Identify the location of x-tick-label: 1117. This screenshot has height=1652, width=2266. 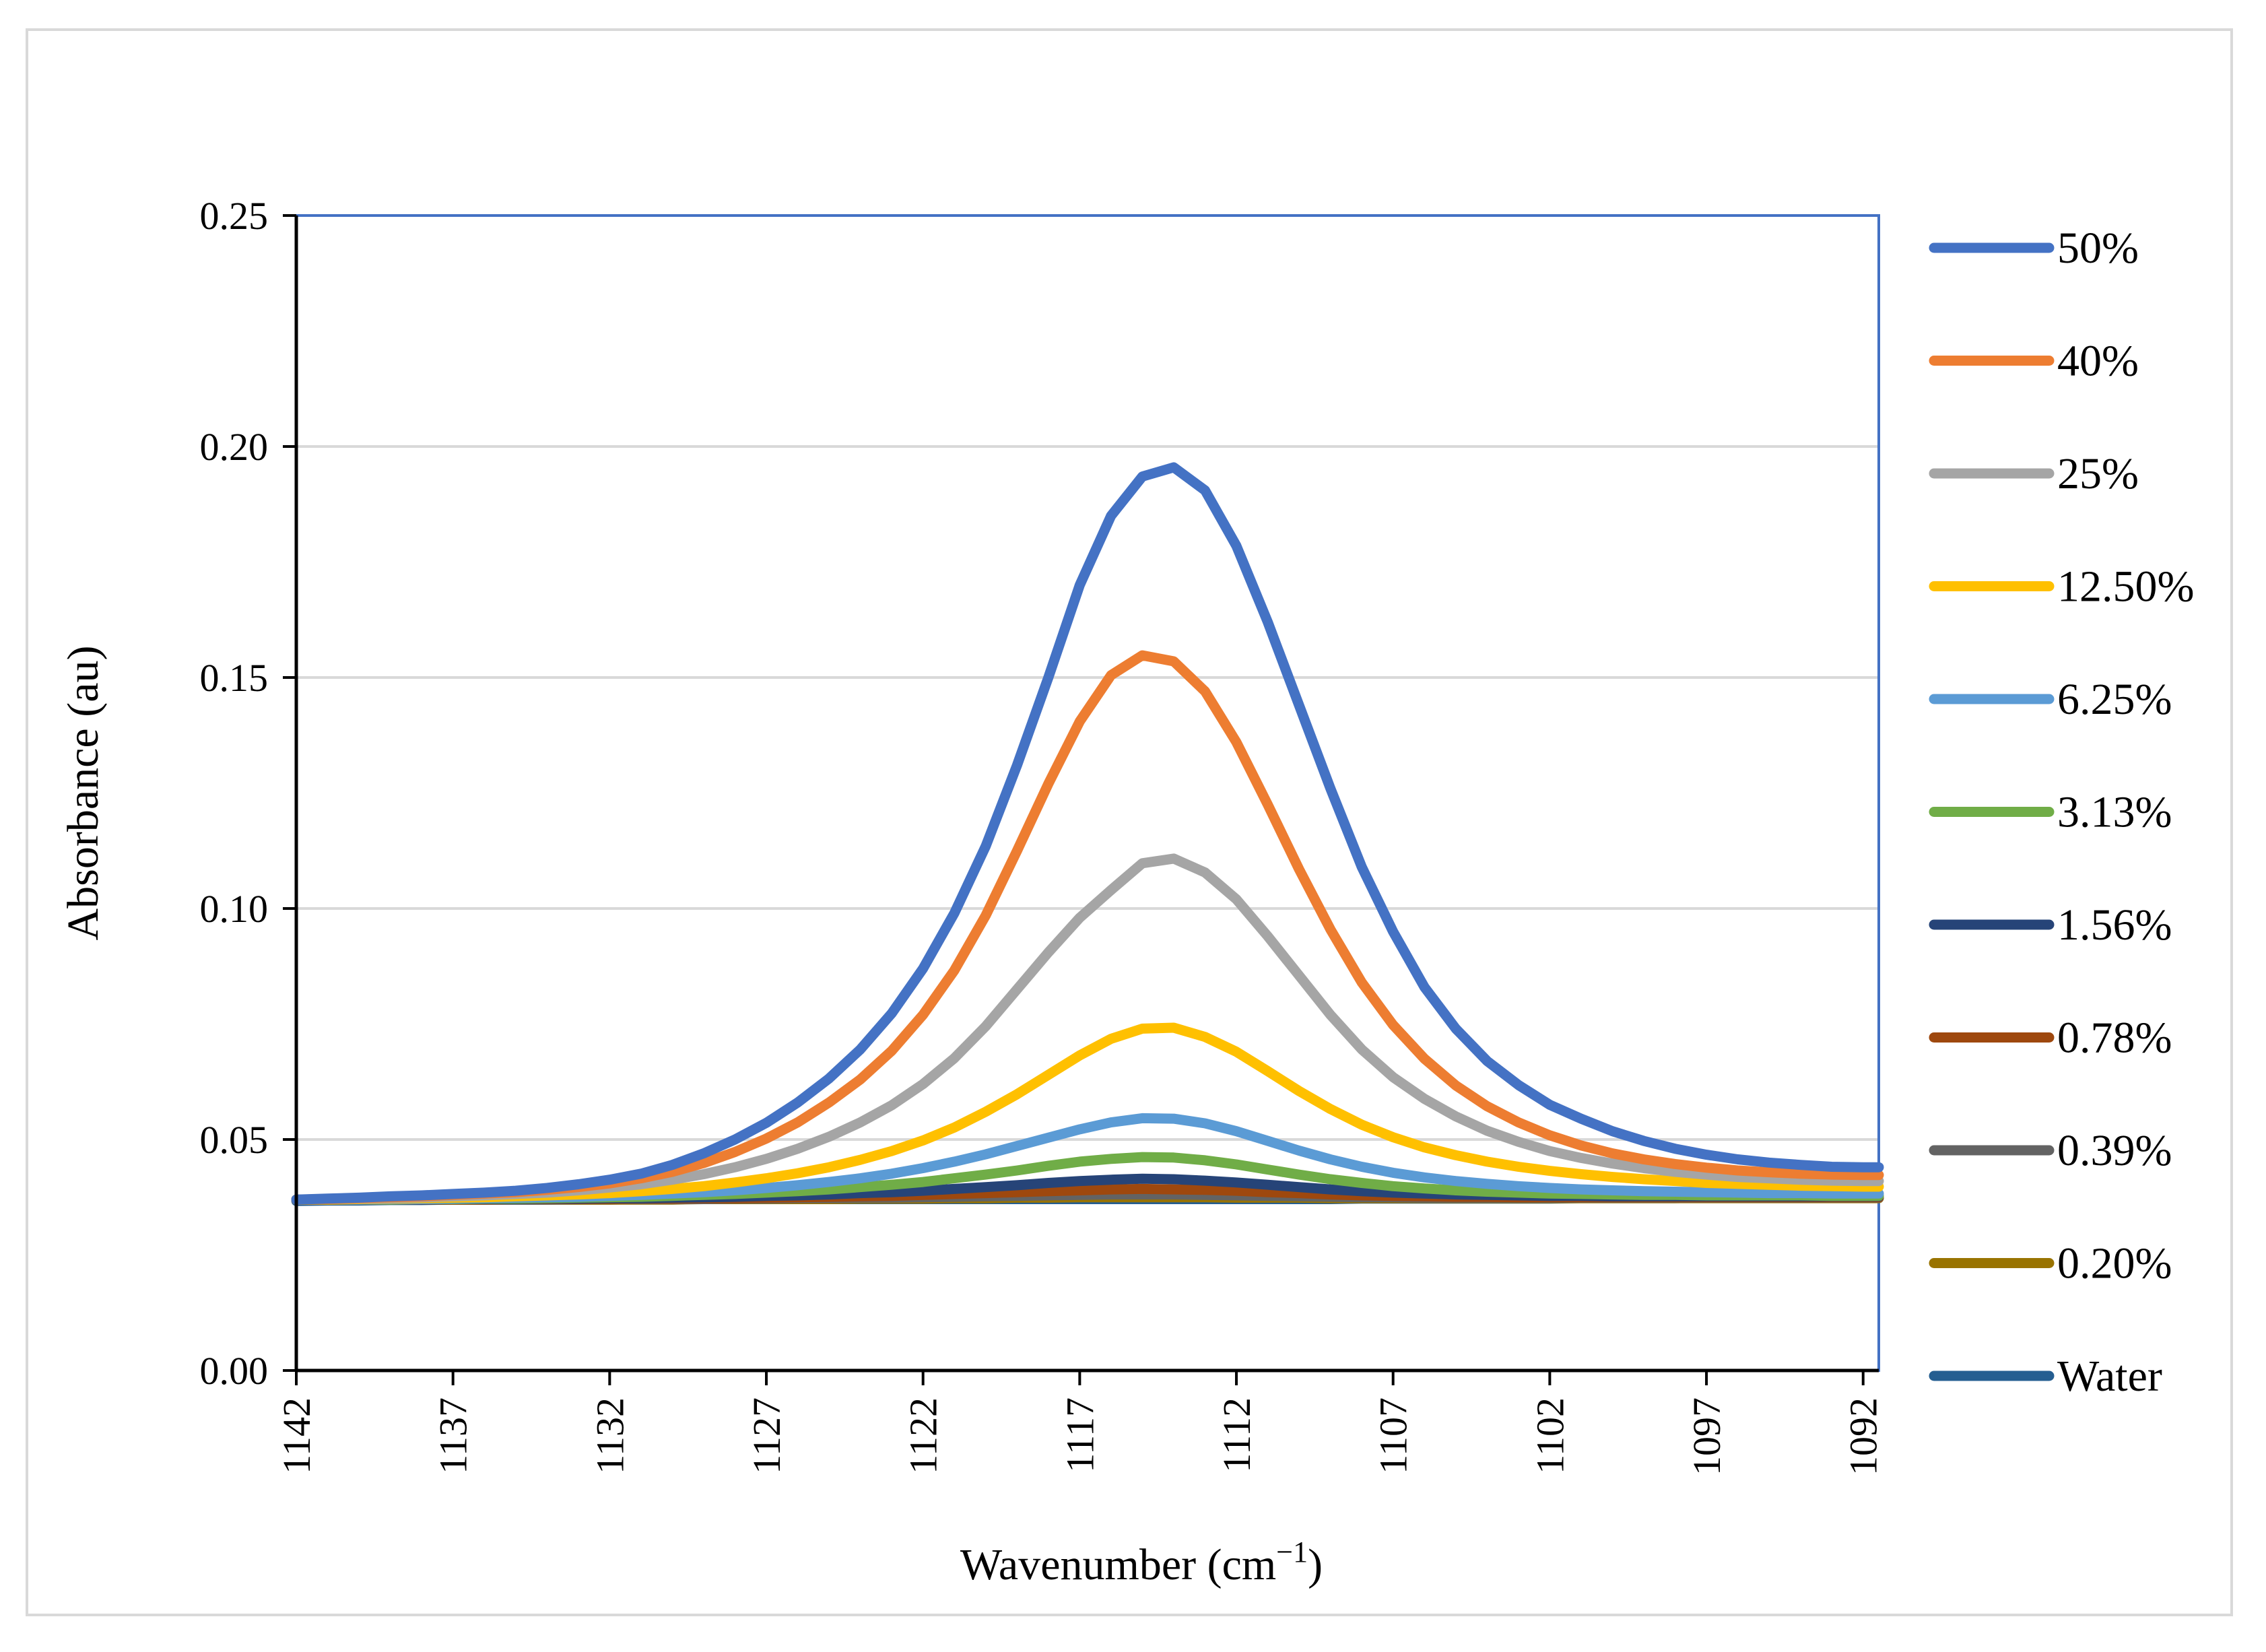
(1080, 1435).